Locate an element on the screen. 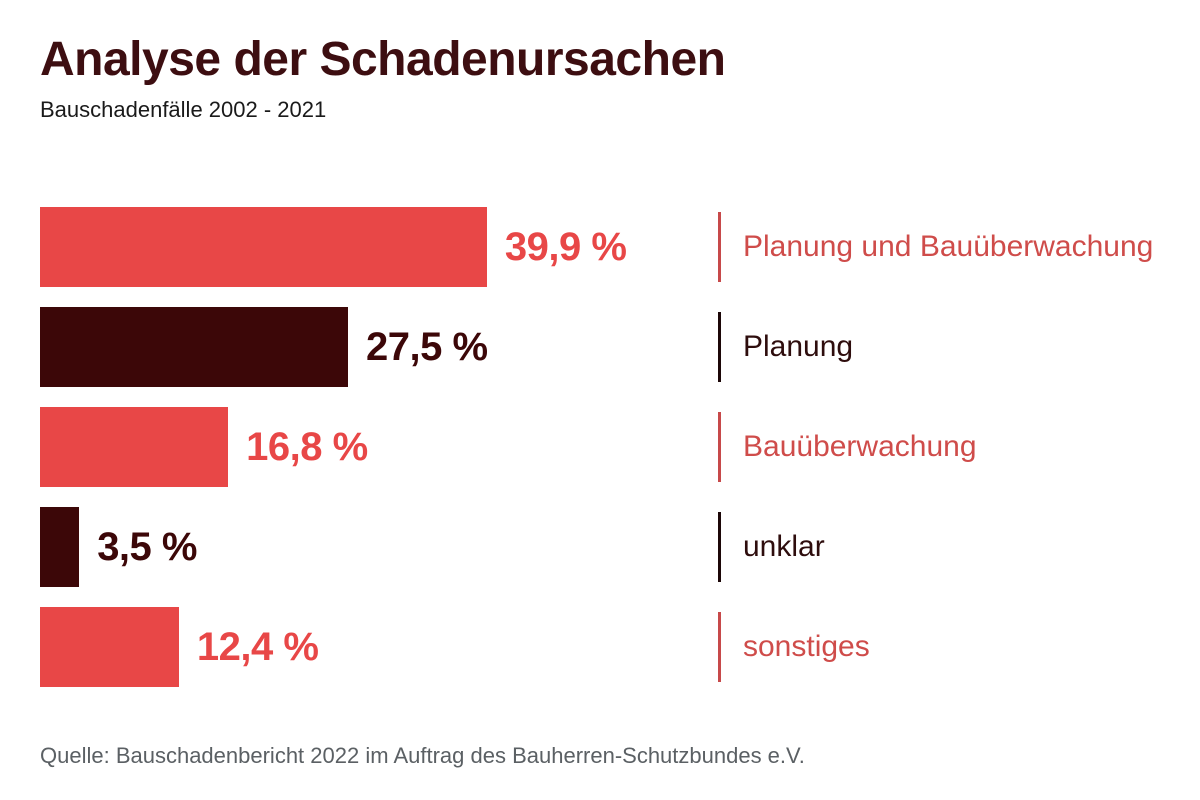 Image resolution: width=1200 pixels, height=800 pixels. bar-value-label: 39,9 % is located at coordinates (565, 246).